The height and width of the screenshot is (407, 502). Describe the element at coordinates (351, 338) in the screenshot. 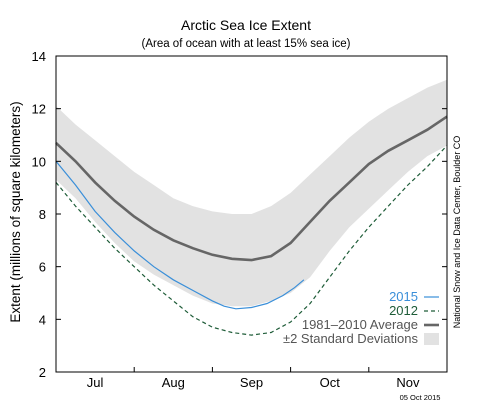

I see `legend-label: ±2 Standard Deviations` at that location.